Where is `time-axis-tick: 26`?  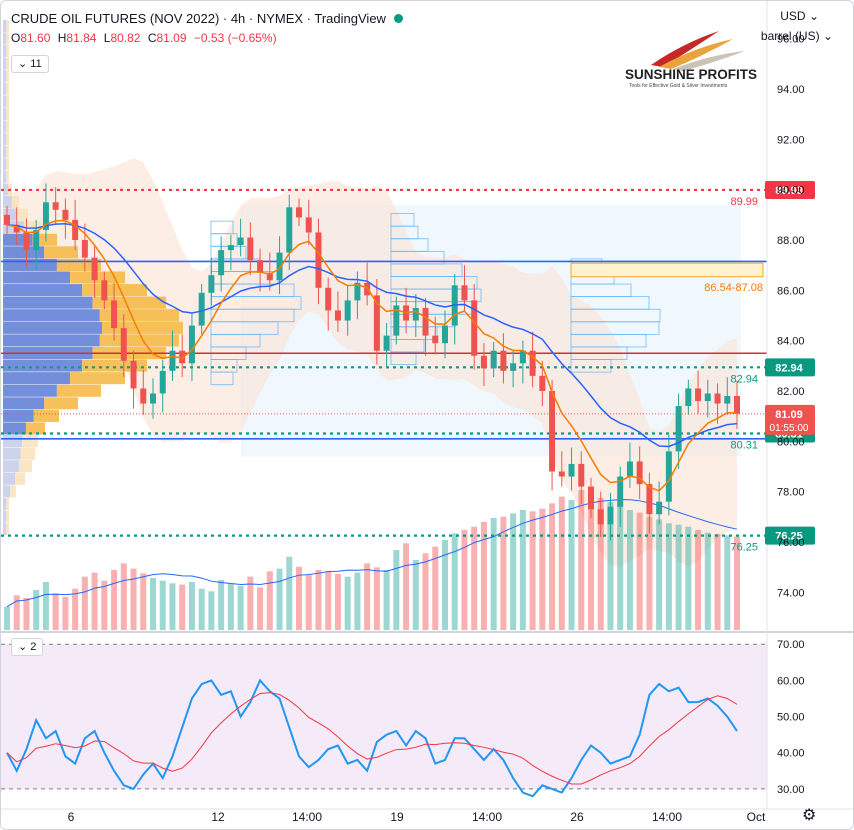
time-axis-tick: 26 is located at coordinates (577, 817).